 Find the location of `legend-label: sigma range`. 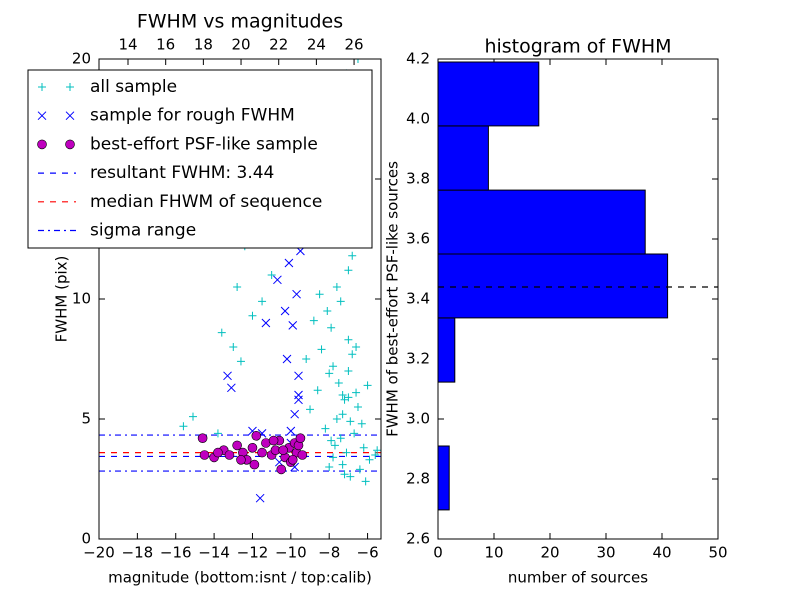

legend-label: sigma range is located at coordinates (143, 231).